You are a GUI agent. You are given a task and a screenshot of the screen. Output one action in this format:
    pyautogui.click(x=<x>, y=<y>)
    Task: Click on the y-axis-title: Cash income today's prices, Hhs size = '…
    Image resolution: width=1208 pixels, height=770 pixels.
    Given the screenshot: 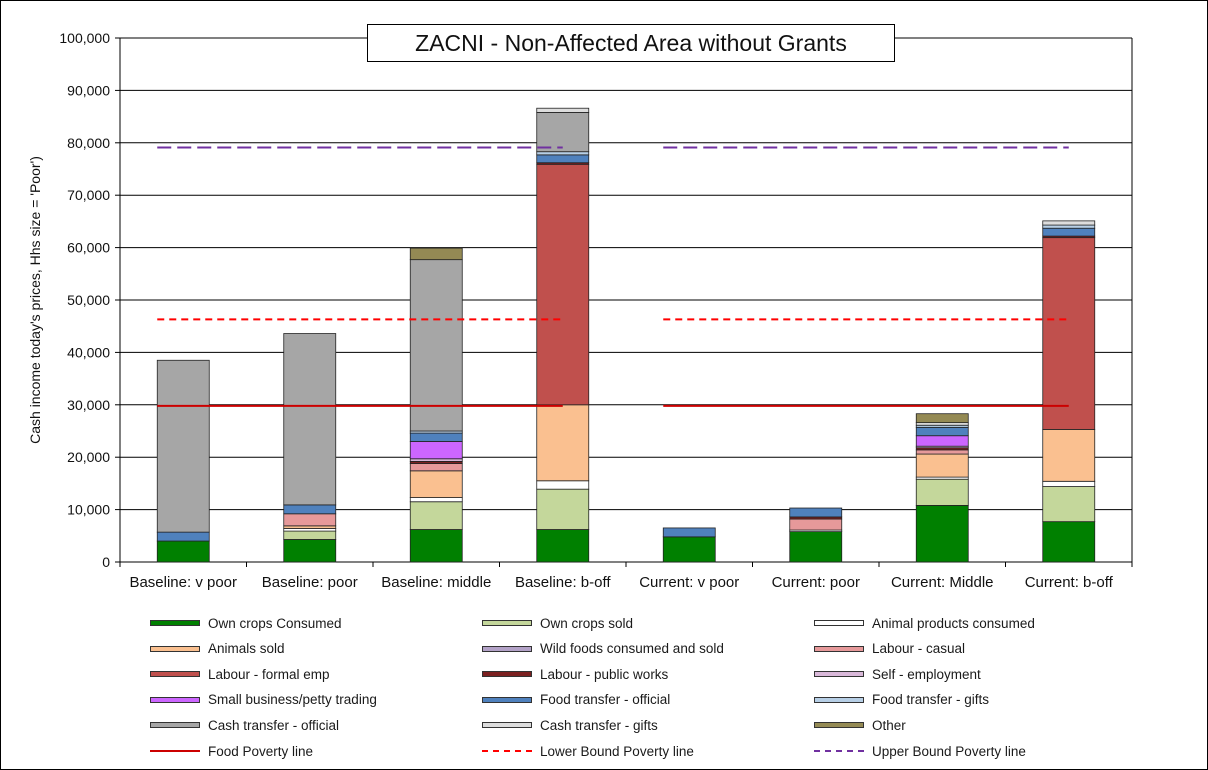 What is the action you would take?
    pyautogui.click(x=35, y=300)
    